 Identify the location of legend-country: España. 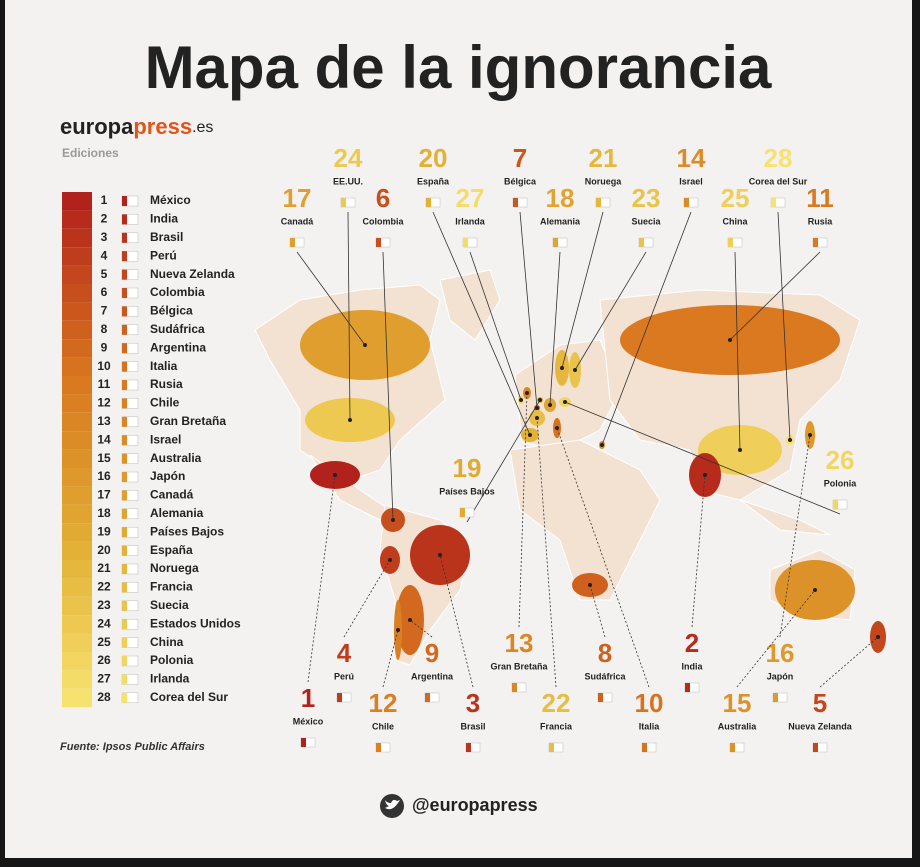
(171, 550).